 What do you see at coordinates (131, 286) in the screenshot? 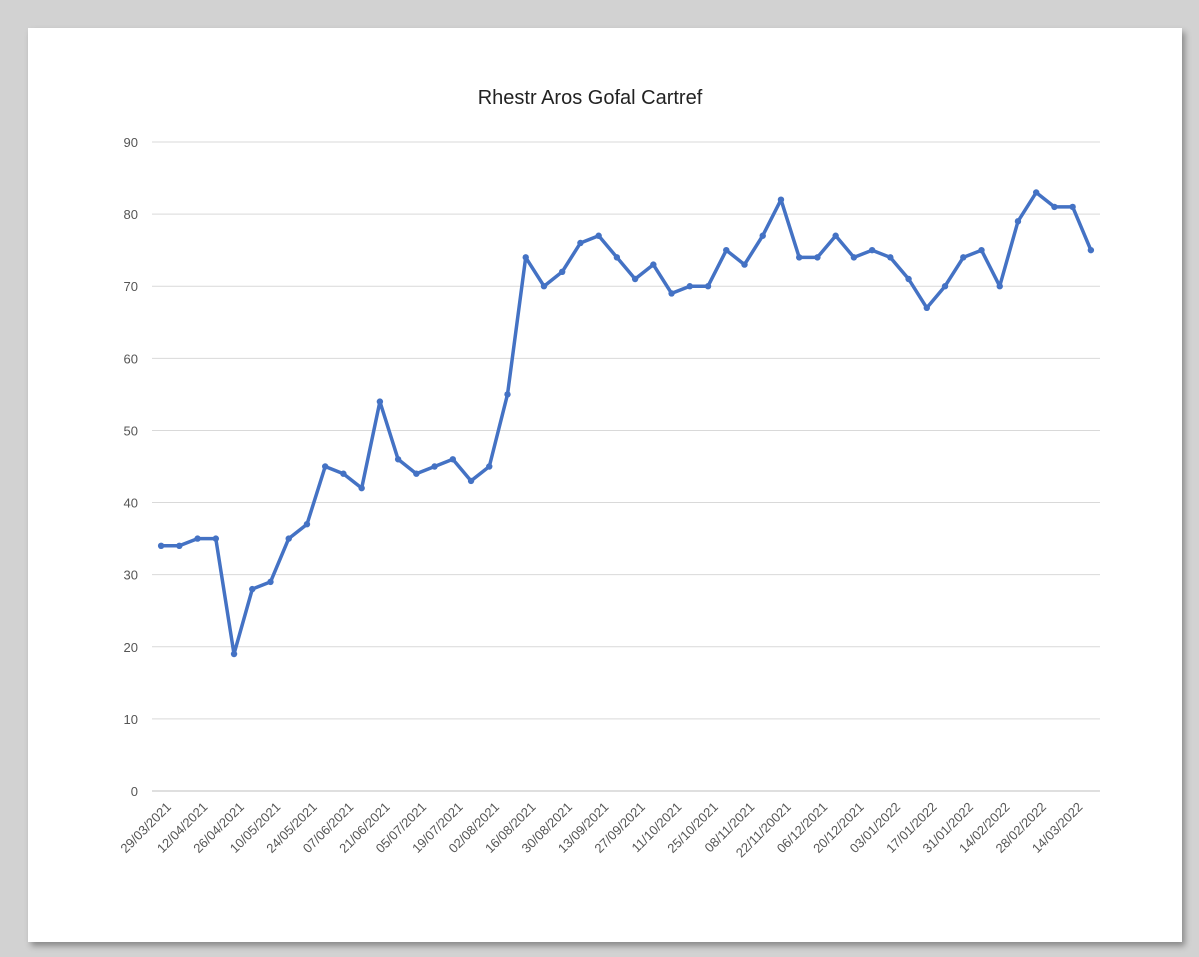
I see `y-tick-label: 70` at bounding box center [131, 286].